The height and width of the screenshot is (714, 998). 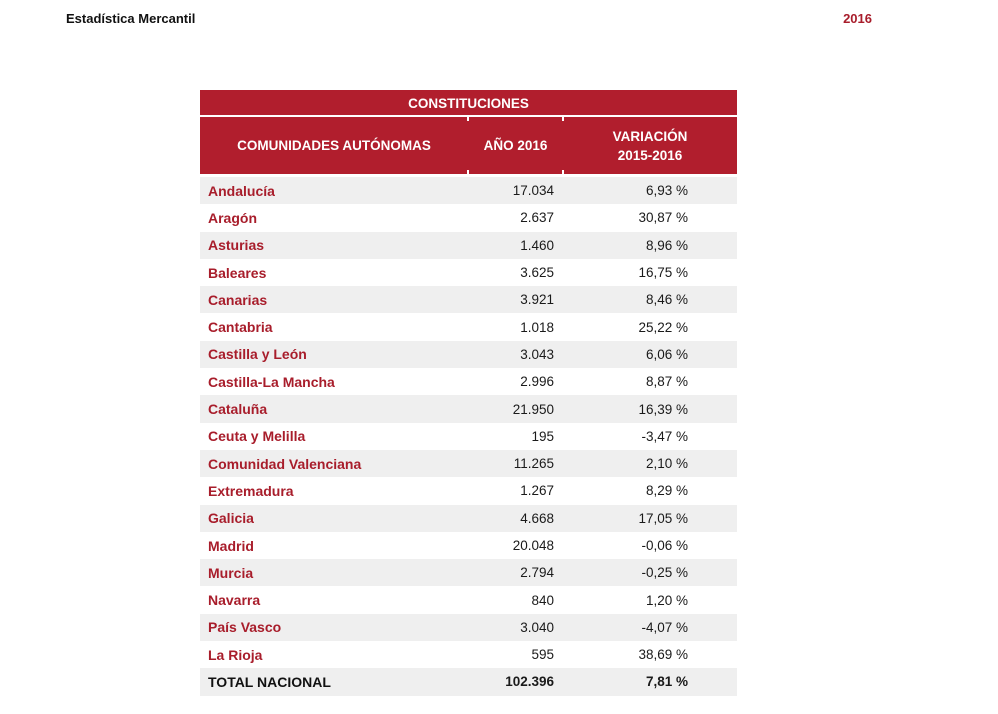 What do you see at coordinates (666, 682) in the screenshot?
I see `total-variation-value: 7,81 %` at bounding box center [666, 682].